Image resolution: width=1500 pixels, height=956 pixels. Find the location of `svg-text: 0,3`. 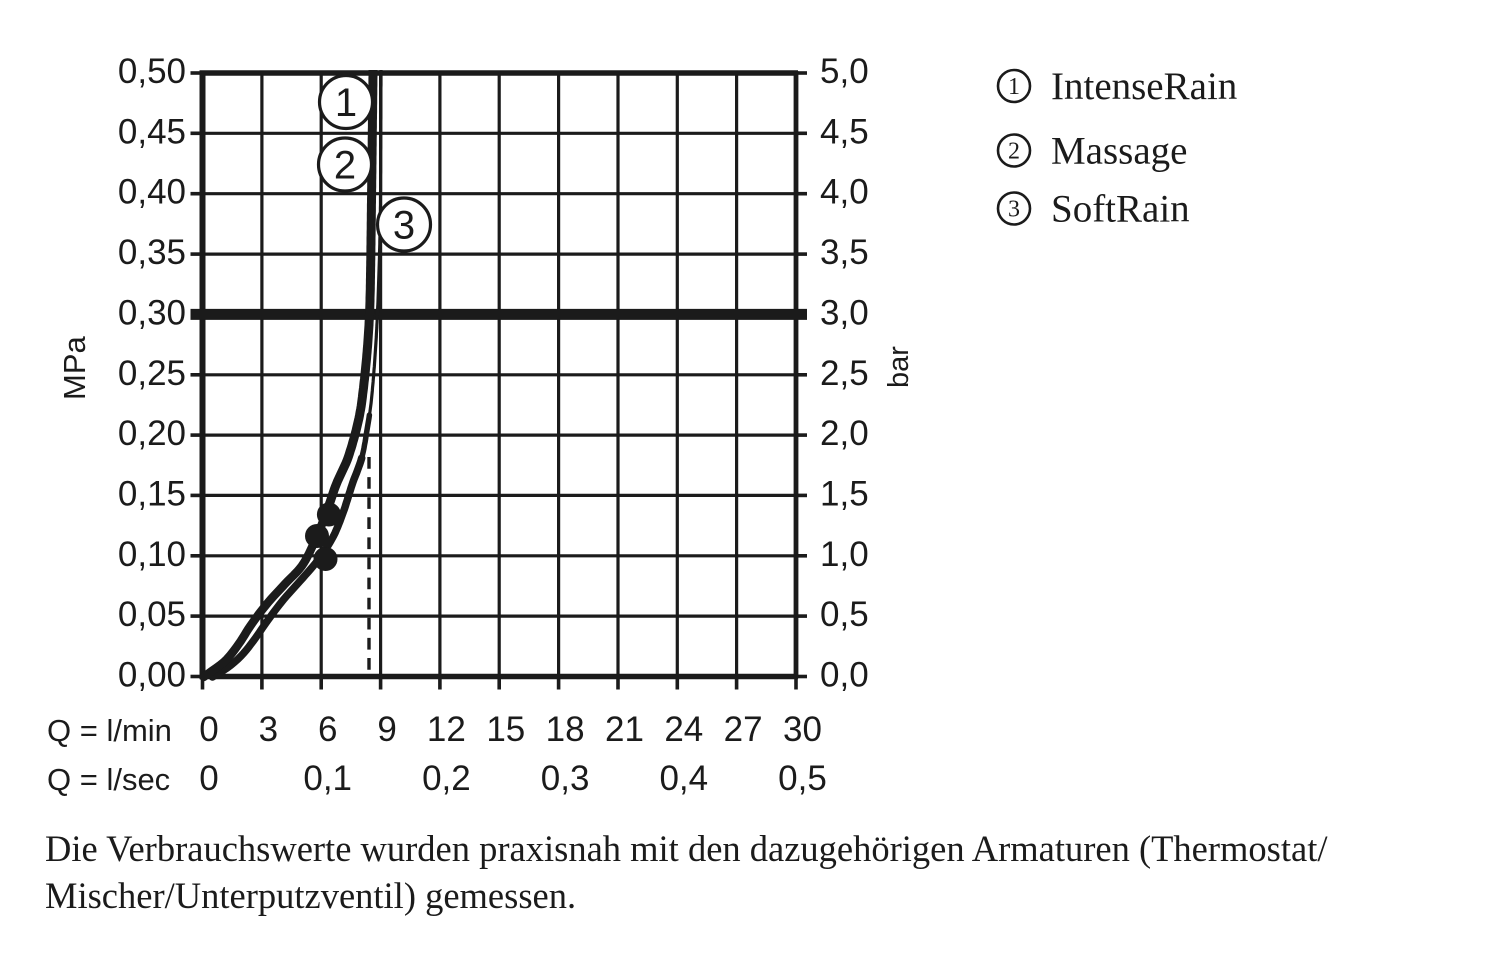

svg-text: 0,3 is located at coordinates (565, 778).